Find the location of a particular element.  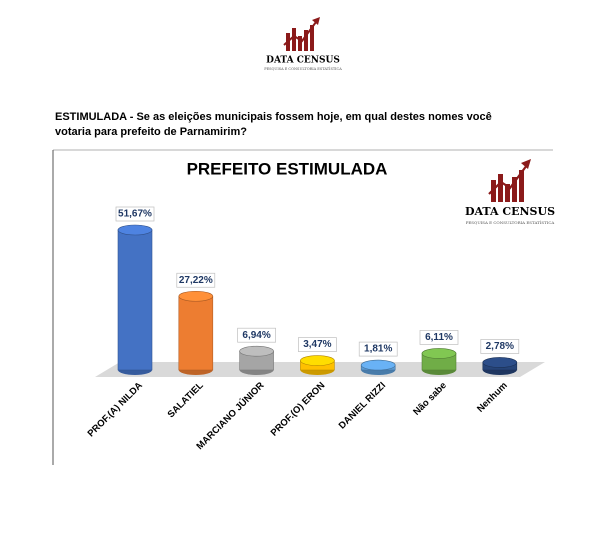

value-label: 3,47% is located at coordinates (317, 344).